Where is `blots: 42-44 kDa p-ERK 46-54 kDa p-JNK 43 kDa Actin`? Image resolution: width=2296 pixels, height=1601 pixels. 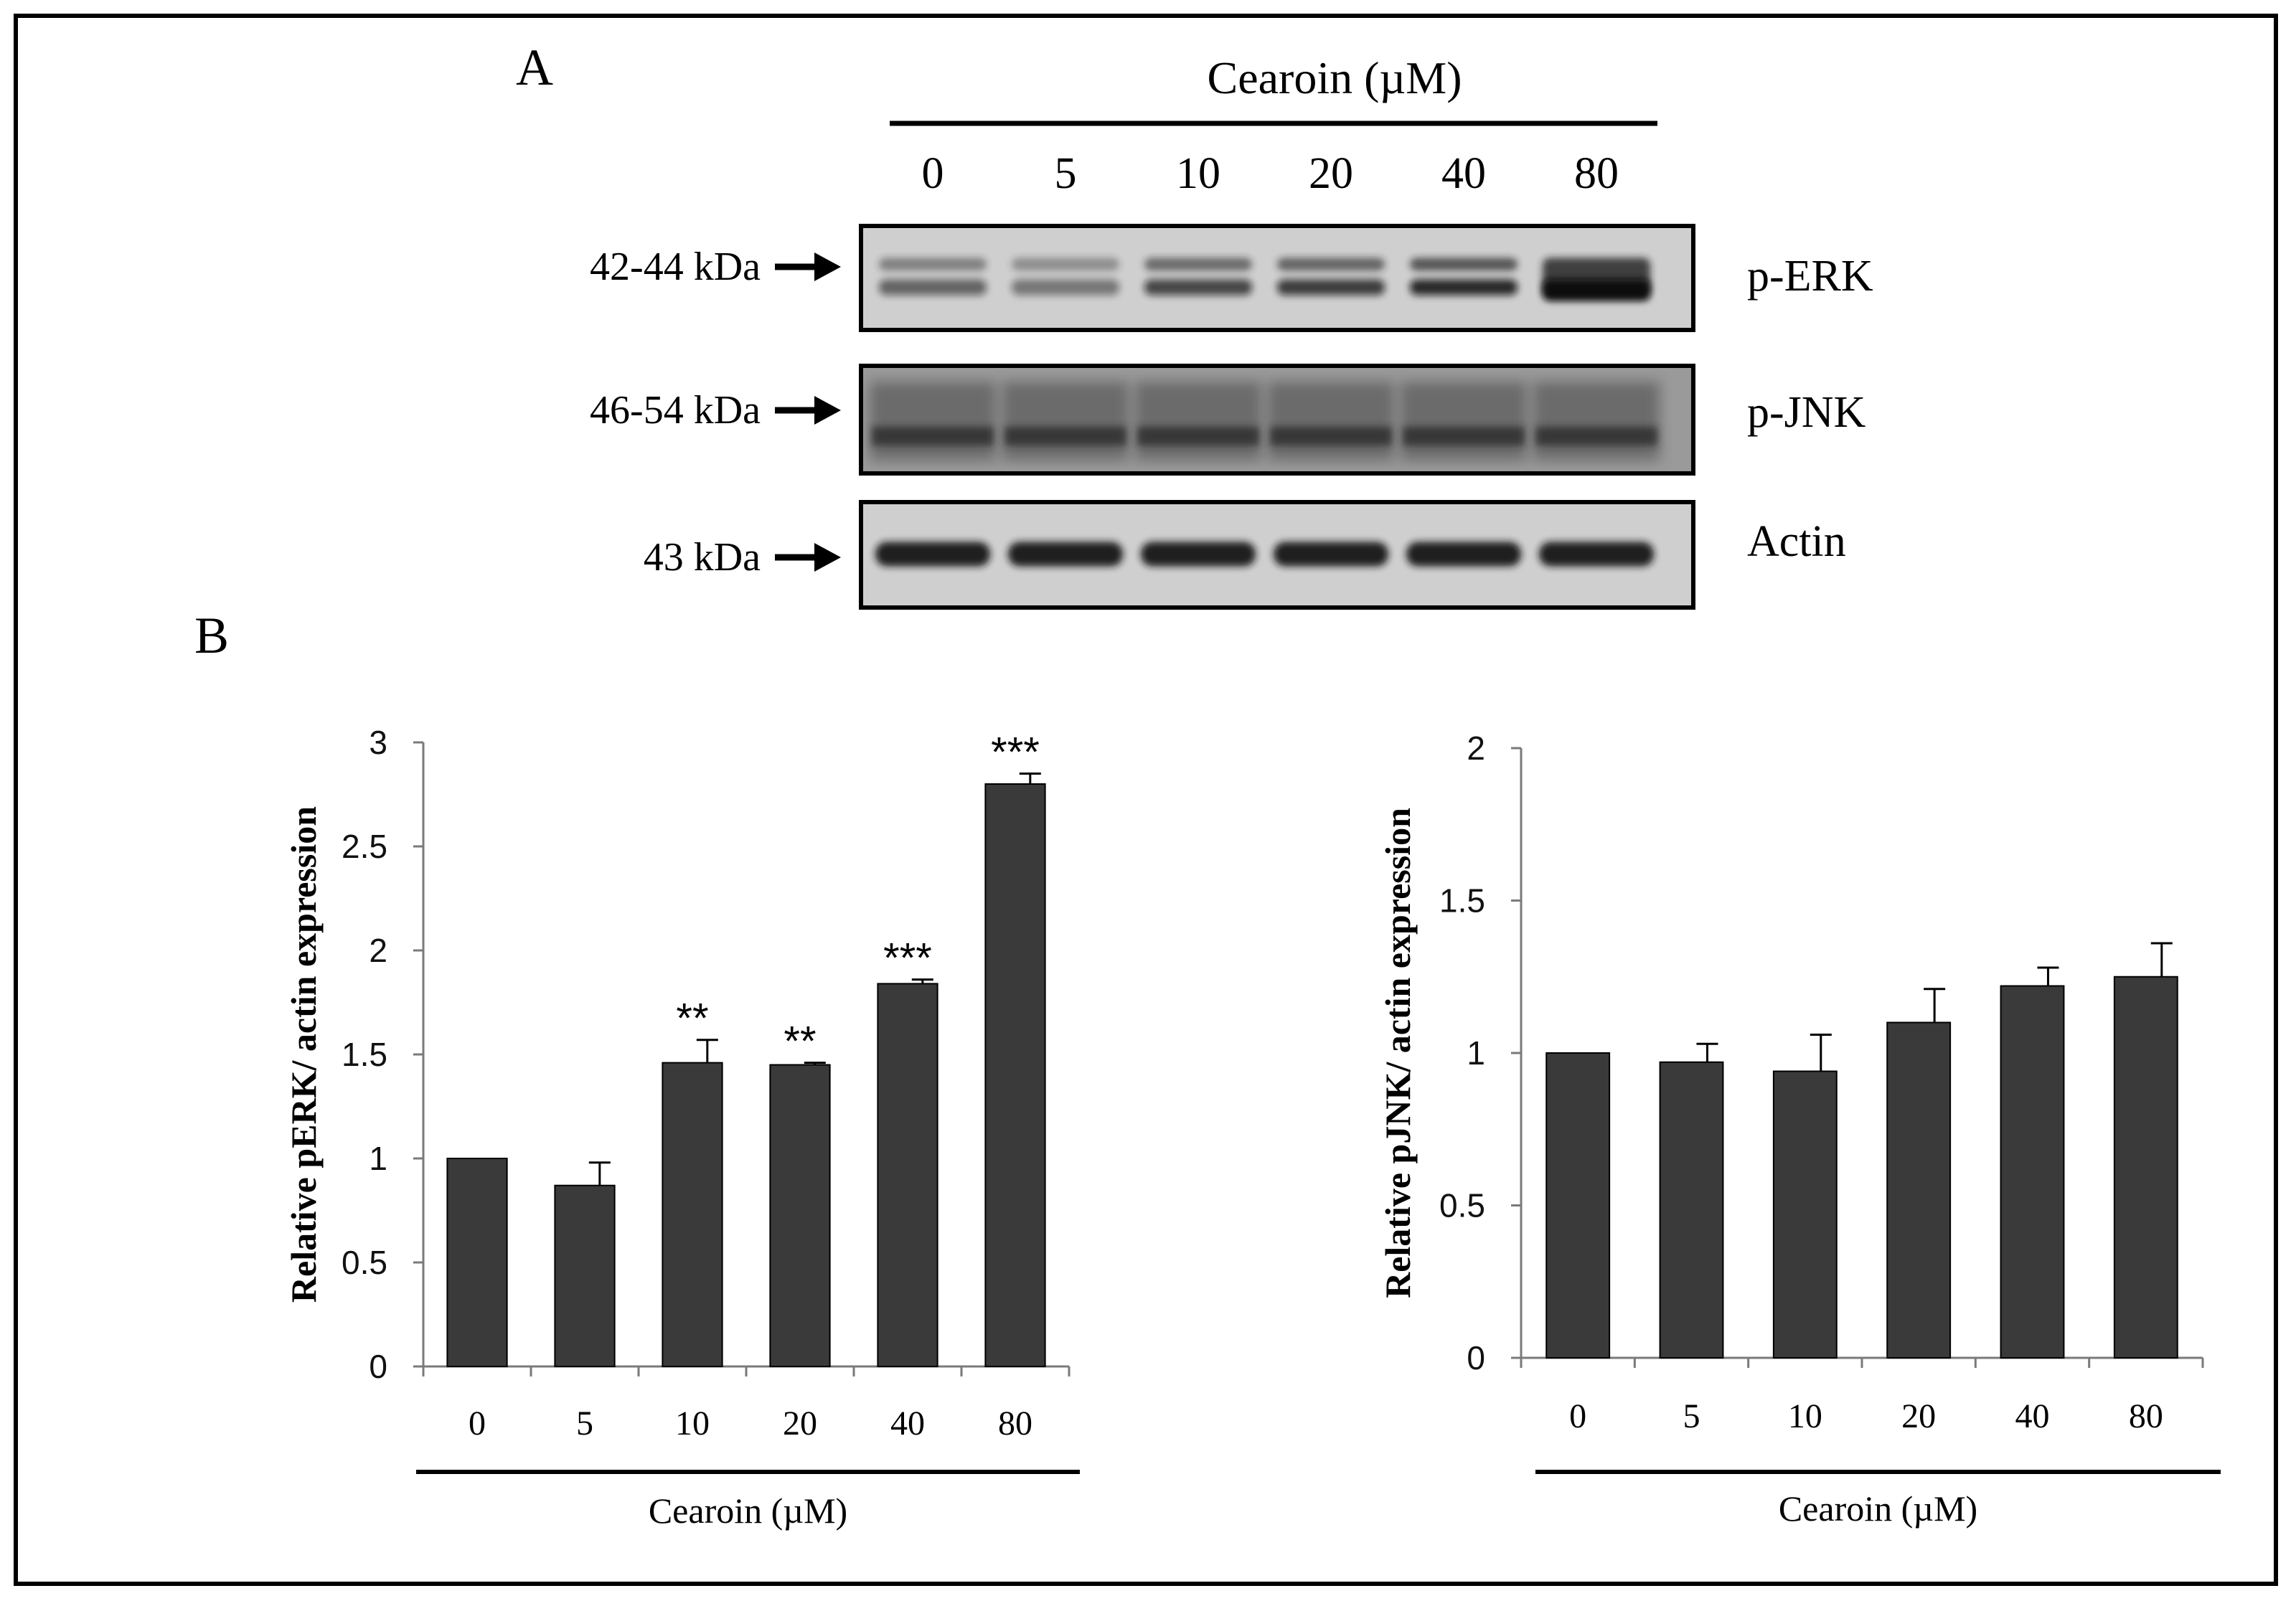
blots: 42-44 kDa p-ERK 46-54 kDa p-JNK 43 kDa Actin is located at coordinates (1231, 417).